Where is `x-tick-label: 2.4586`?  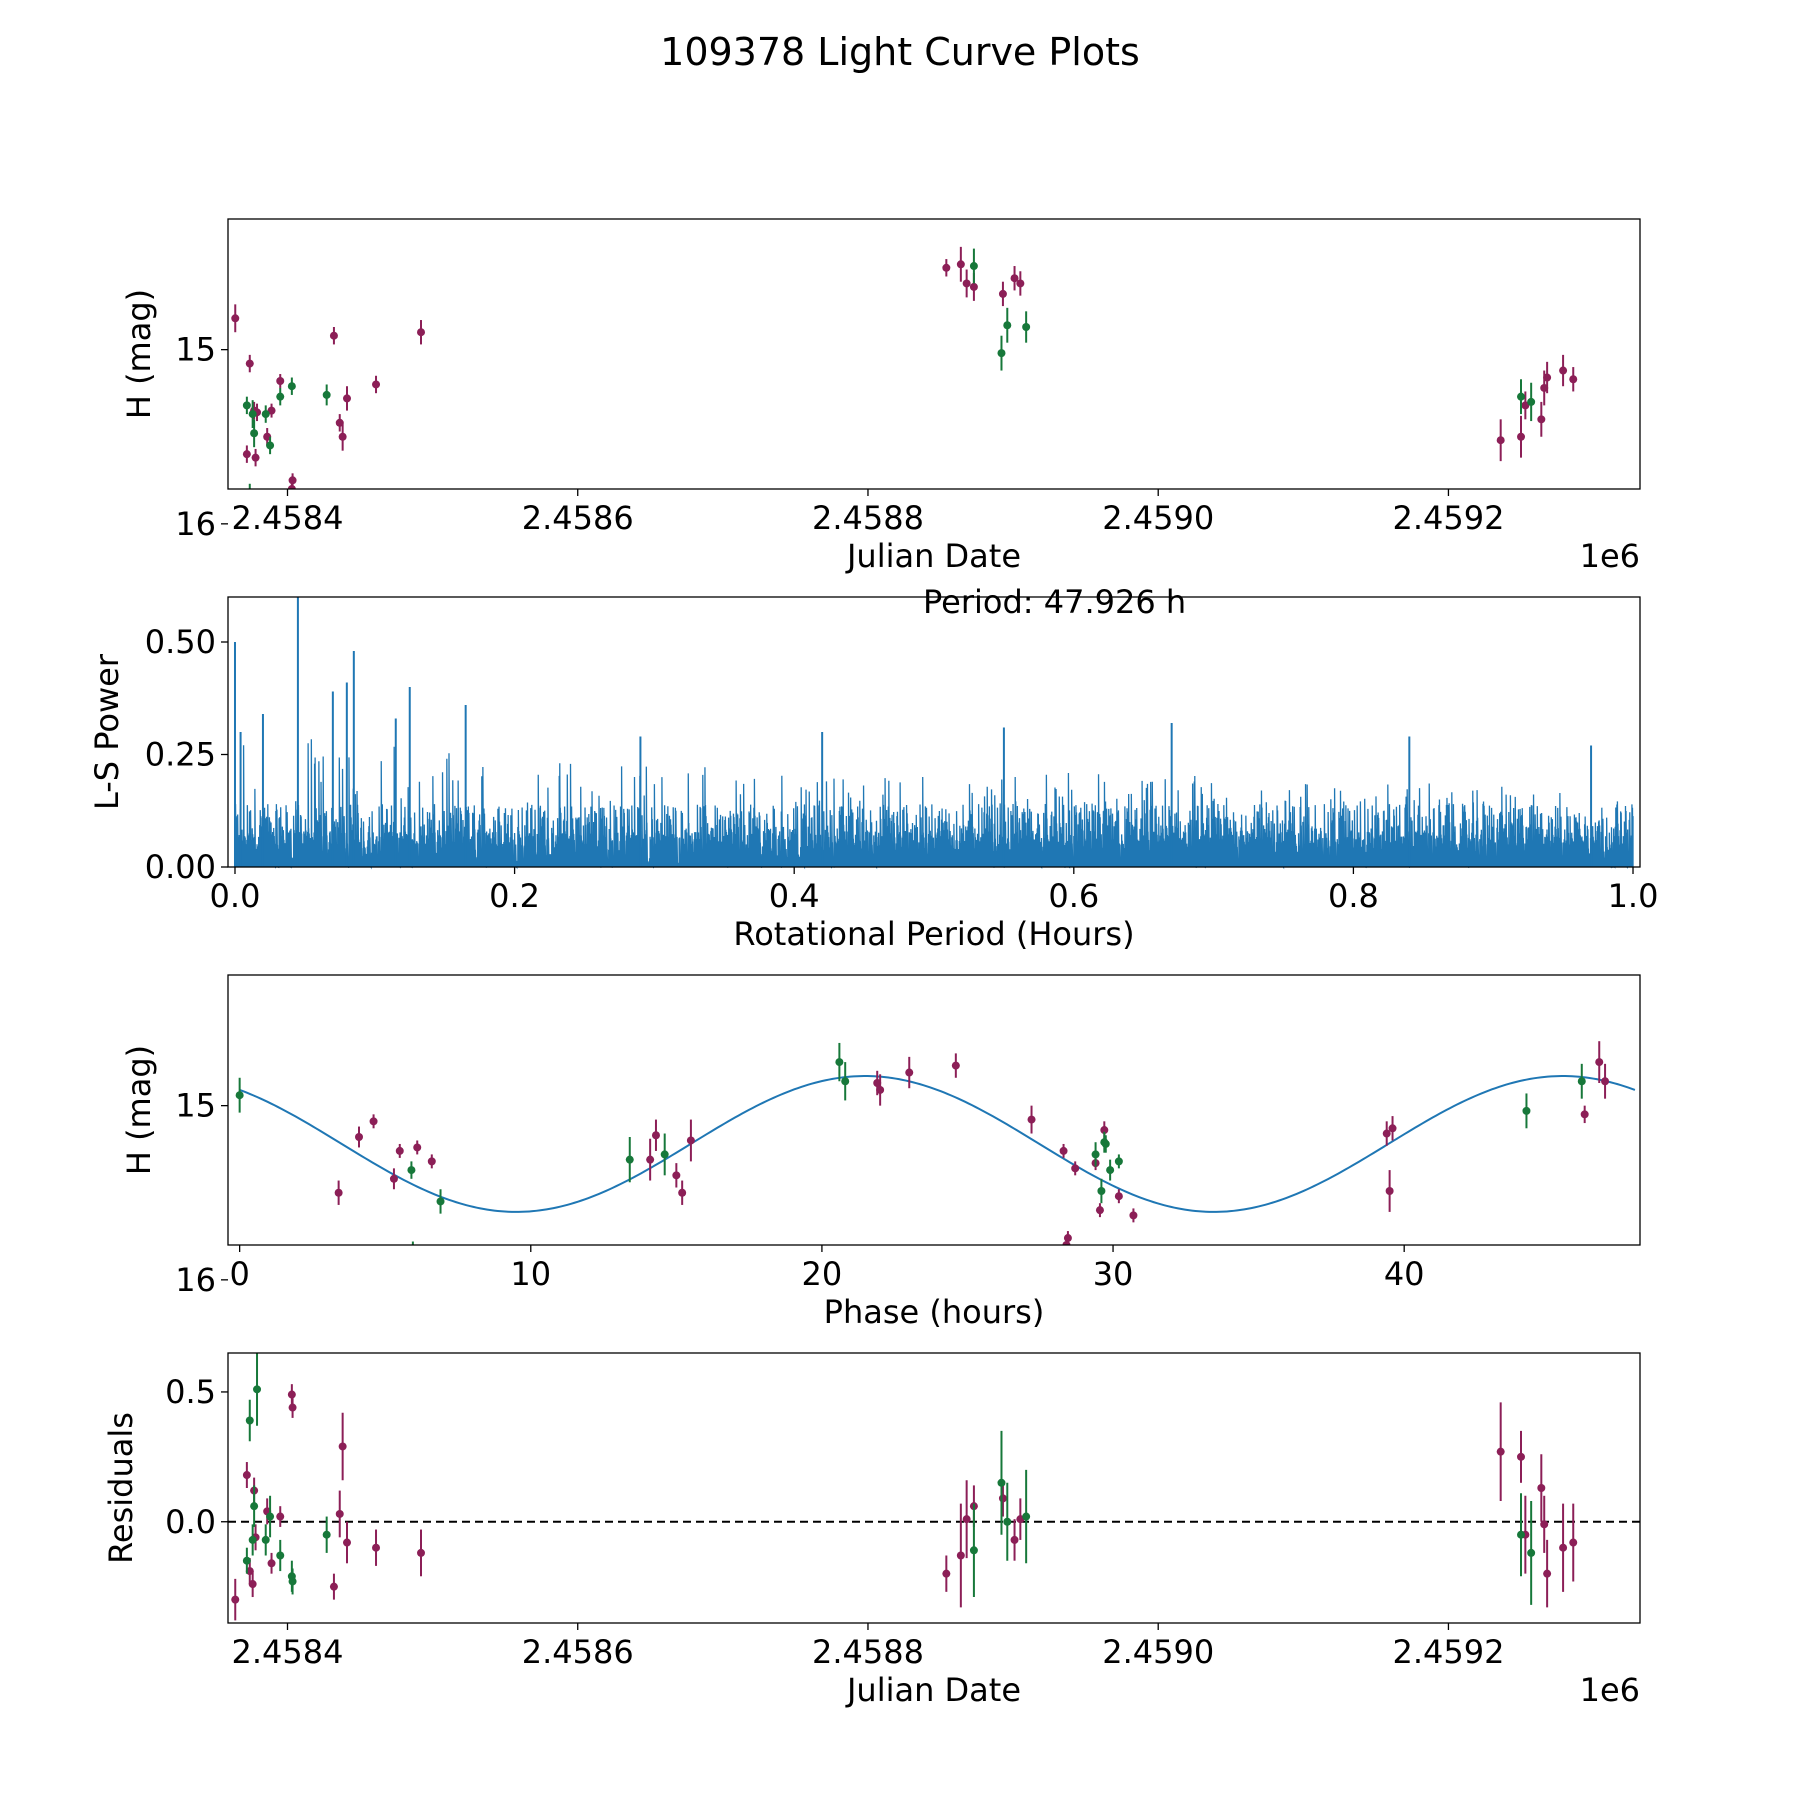 x-tick-label: 2.4586 is located at coordinates (578, 518).